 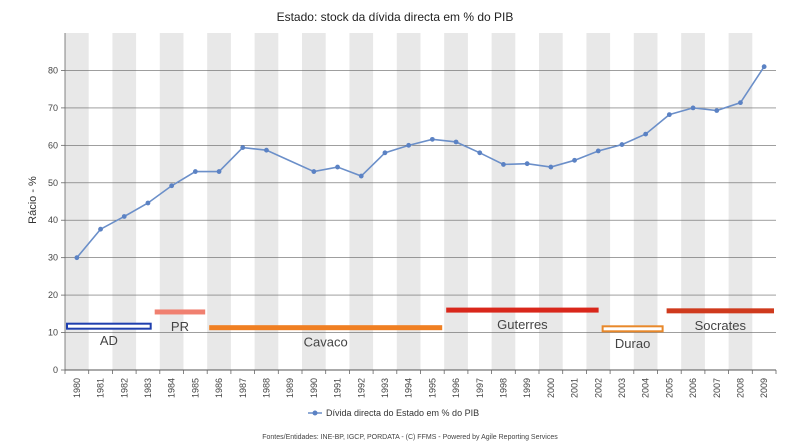 What do you see at coordinates (53, 145) in the screenshot?
I see `y-tick-label: 60` at bounding box center [53, 145].